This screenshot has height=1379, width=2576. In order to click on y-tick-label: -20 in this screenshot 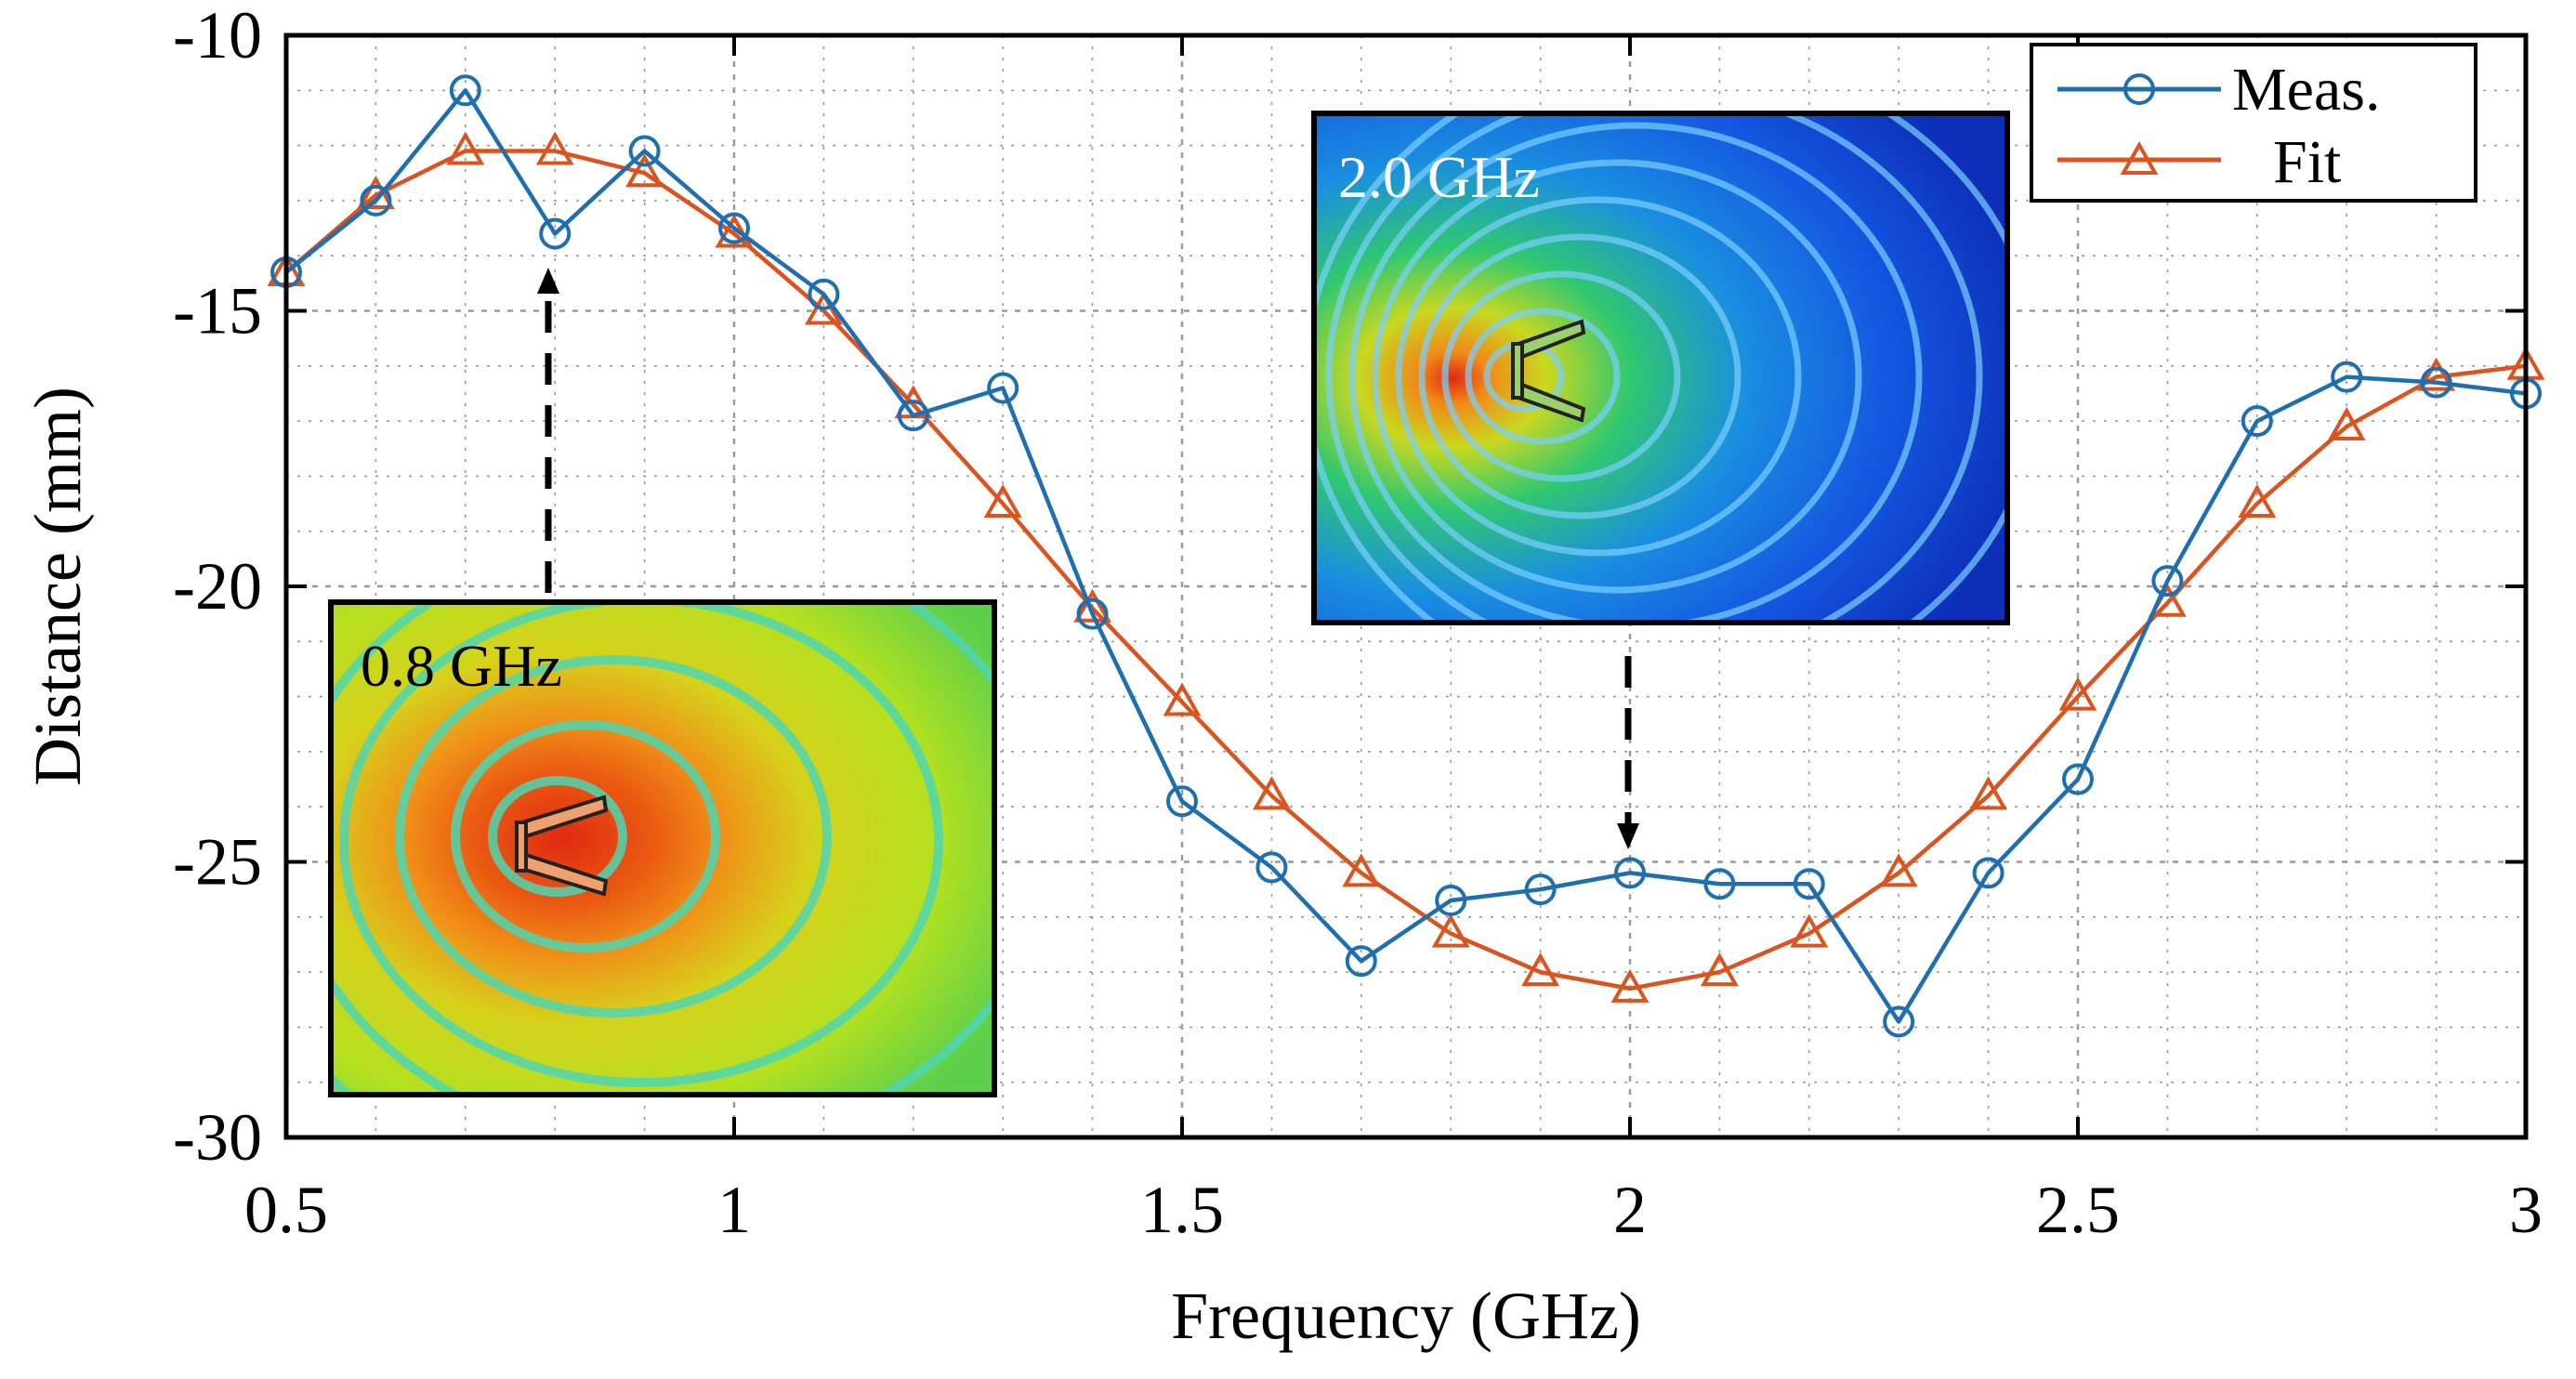, I will do `click(217, 586)`.